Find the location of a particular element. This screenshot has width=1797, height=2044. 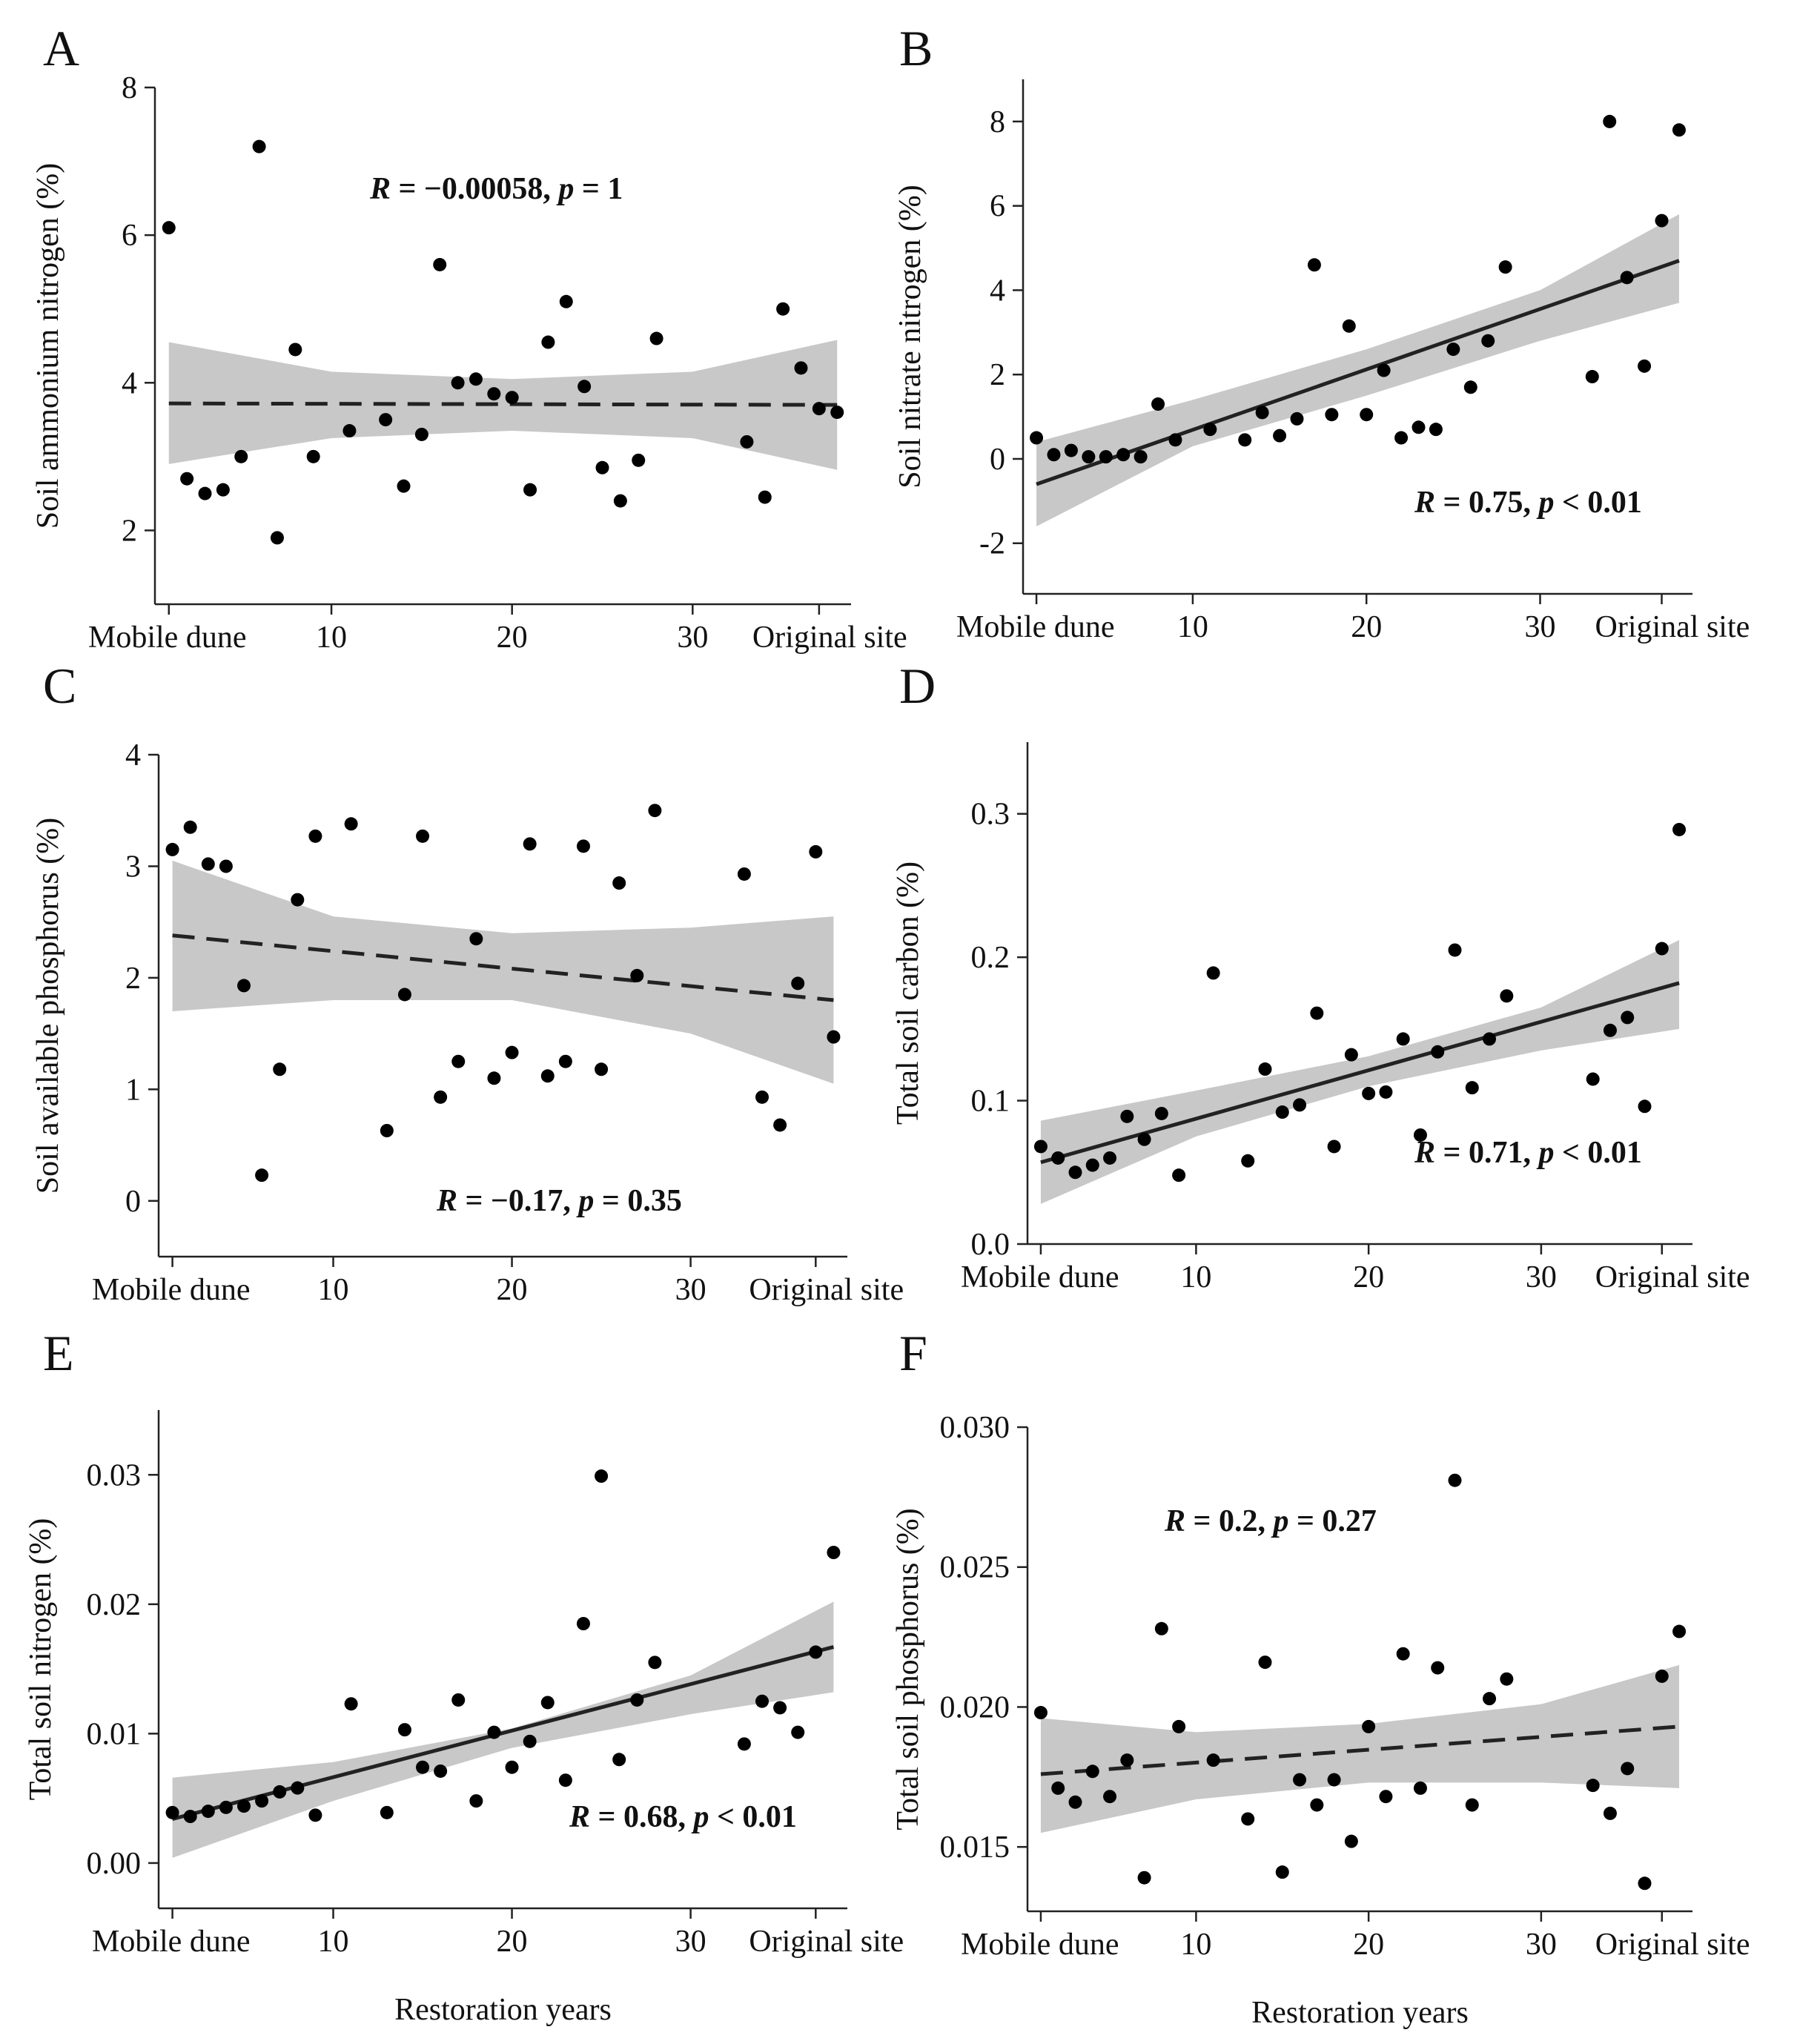

y-tick-label: 0.015 is located at coordinates (975, 1848).